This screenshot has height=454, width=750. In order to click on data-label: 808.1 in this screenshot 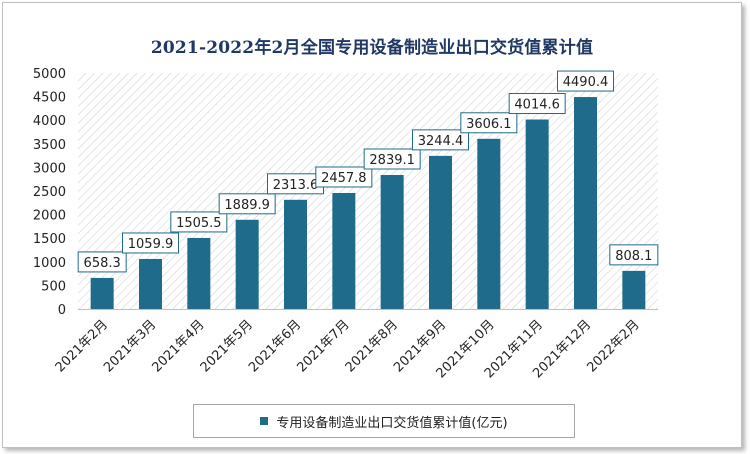, I will do `click(633, 256)`.